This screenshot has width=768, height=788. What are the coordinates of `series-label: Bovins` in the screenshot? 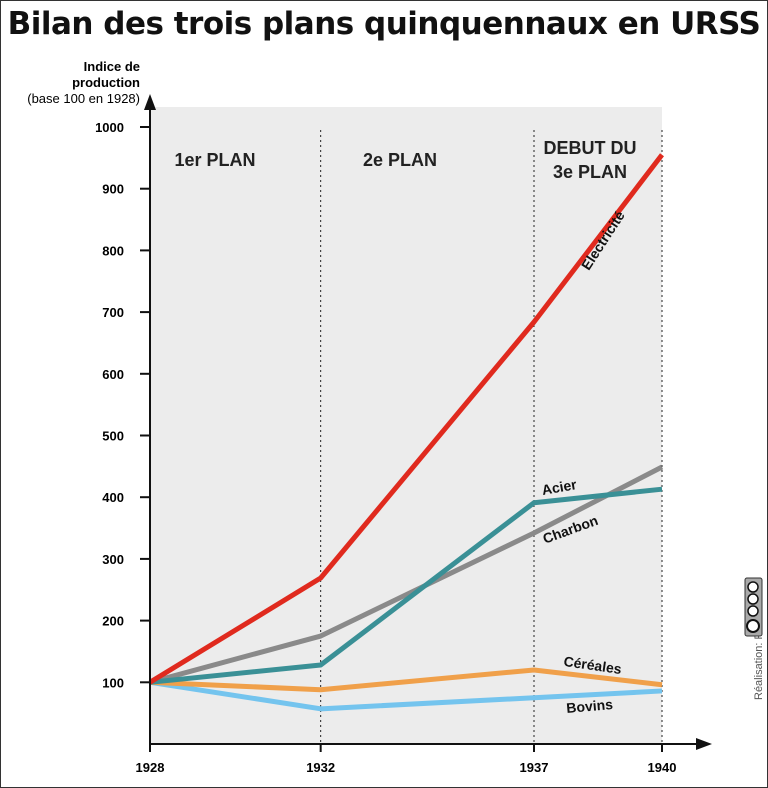 It's located at (590, 706).